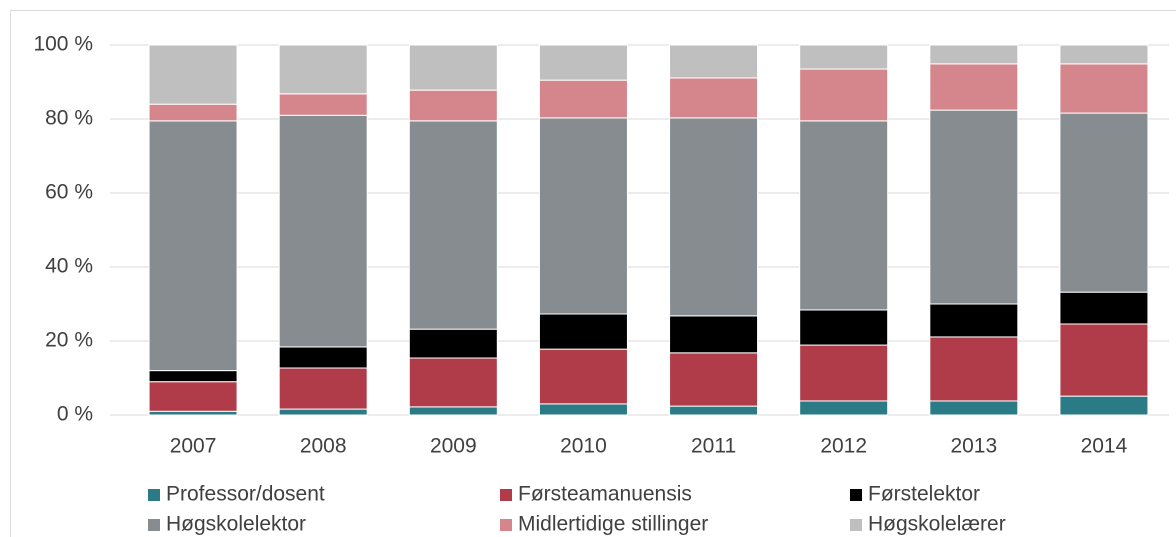 This screenshot has width=1176, height=537. I want to click on x-tick-label: 2010, so click(583, 446).